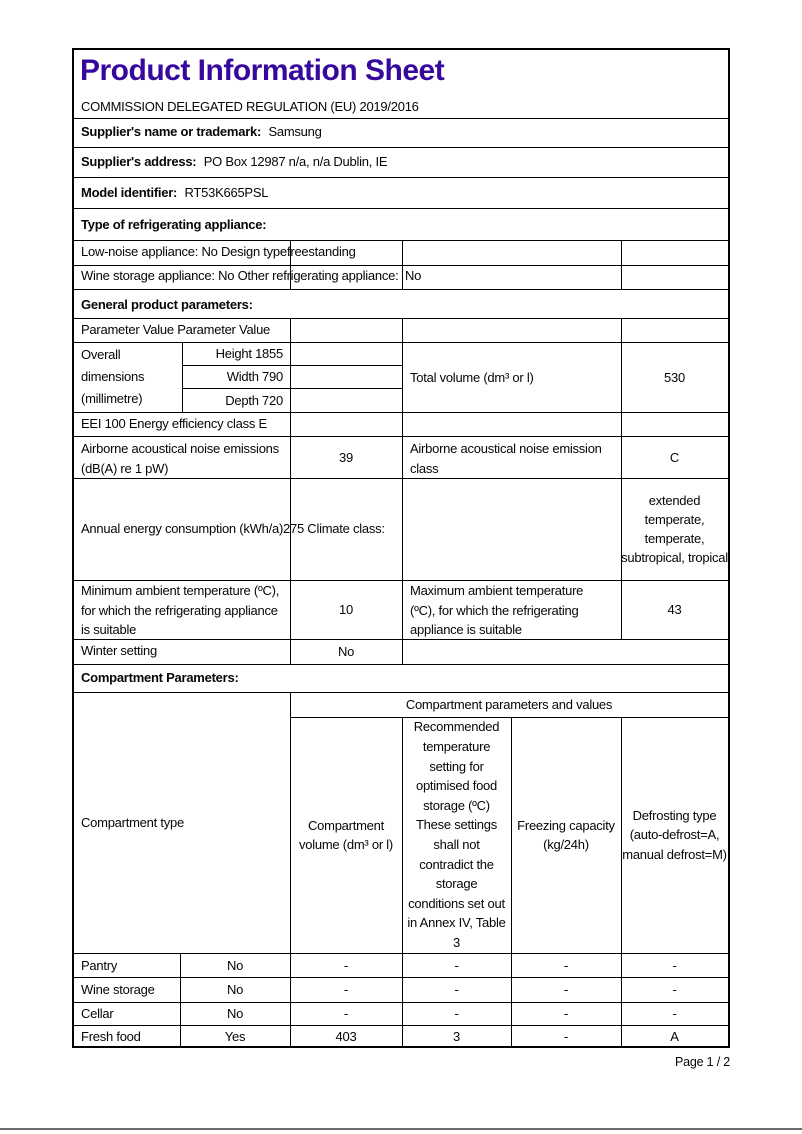 Image resolution: width=802 pixels, height=1134 pixels. What do you see at coordinates (113, 376) in the screenshot?
I see `dimensions-label: Overall dimensions (millimetre)` at bounding box center [113, 376].